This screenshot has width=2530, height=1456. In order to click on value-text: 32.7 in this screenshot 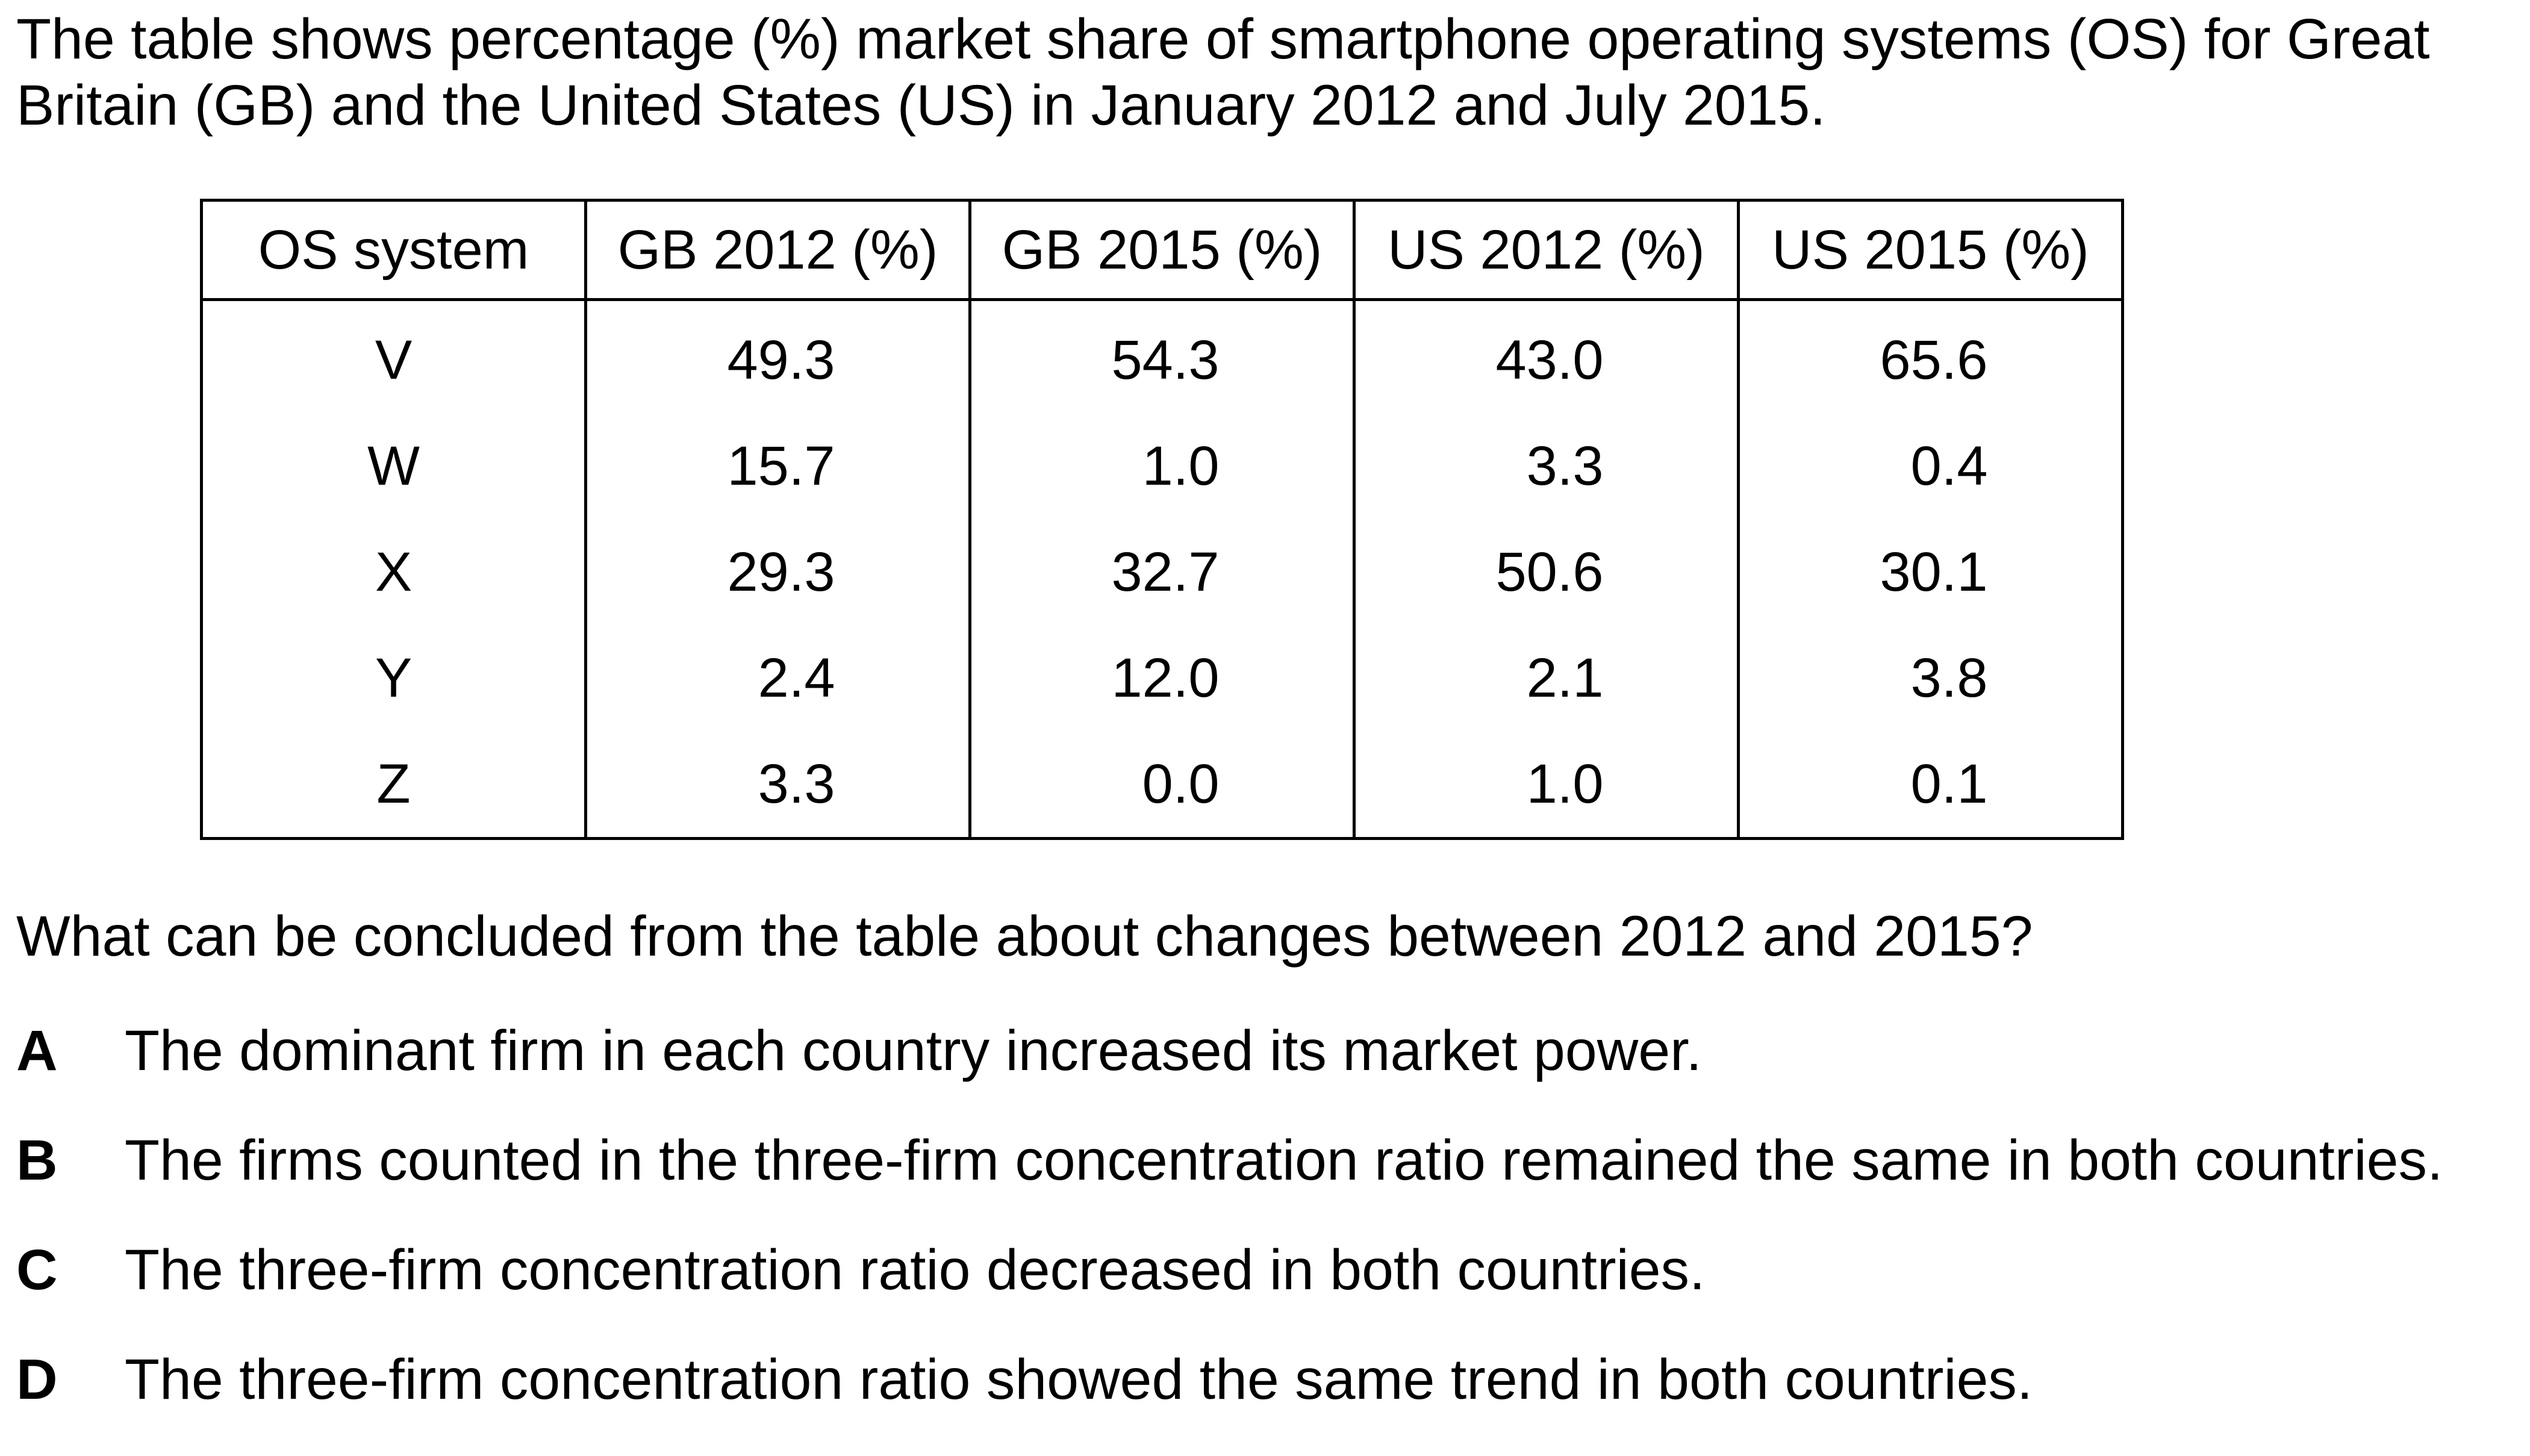, I will do `click(1165, 572)`.